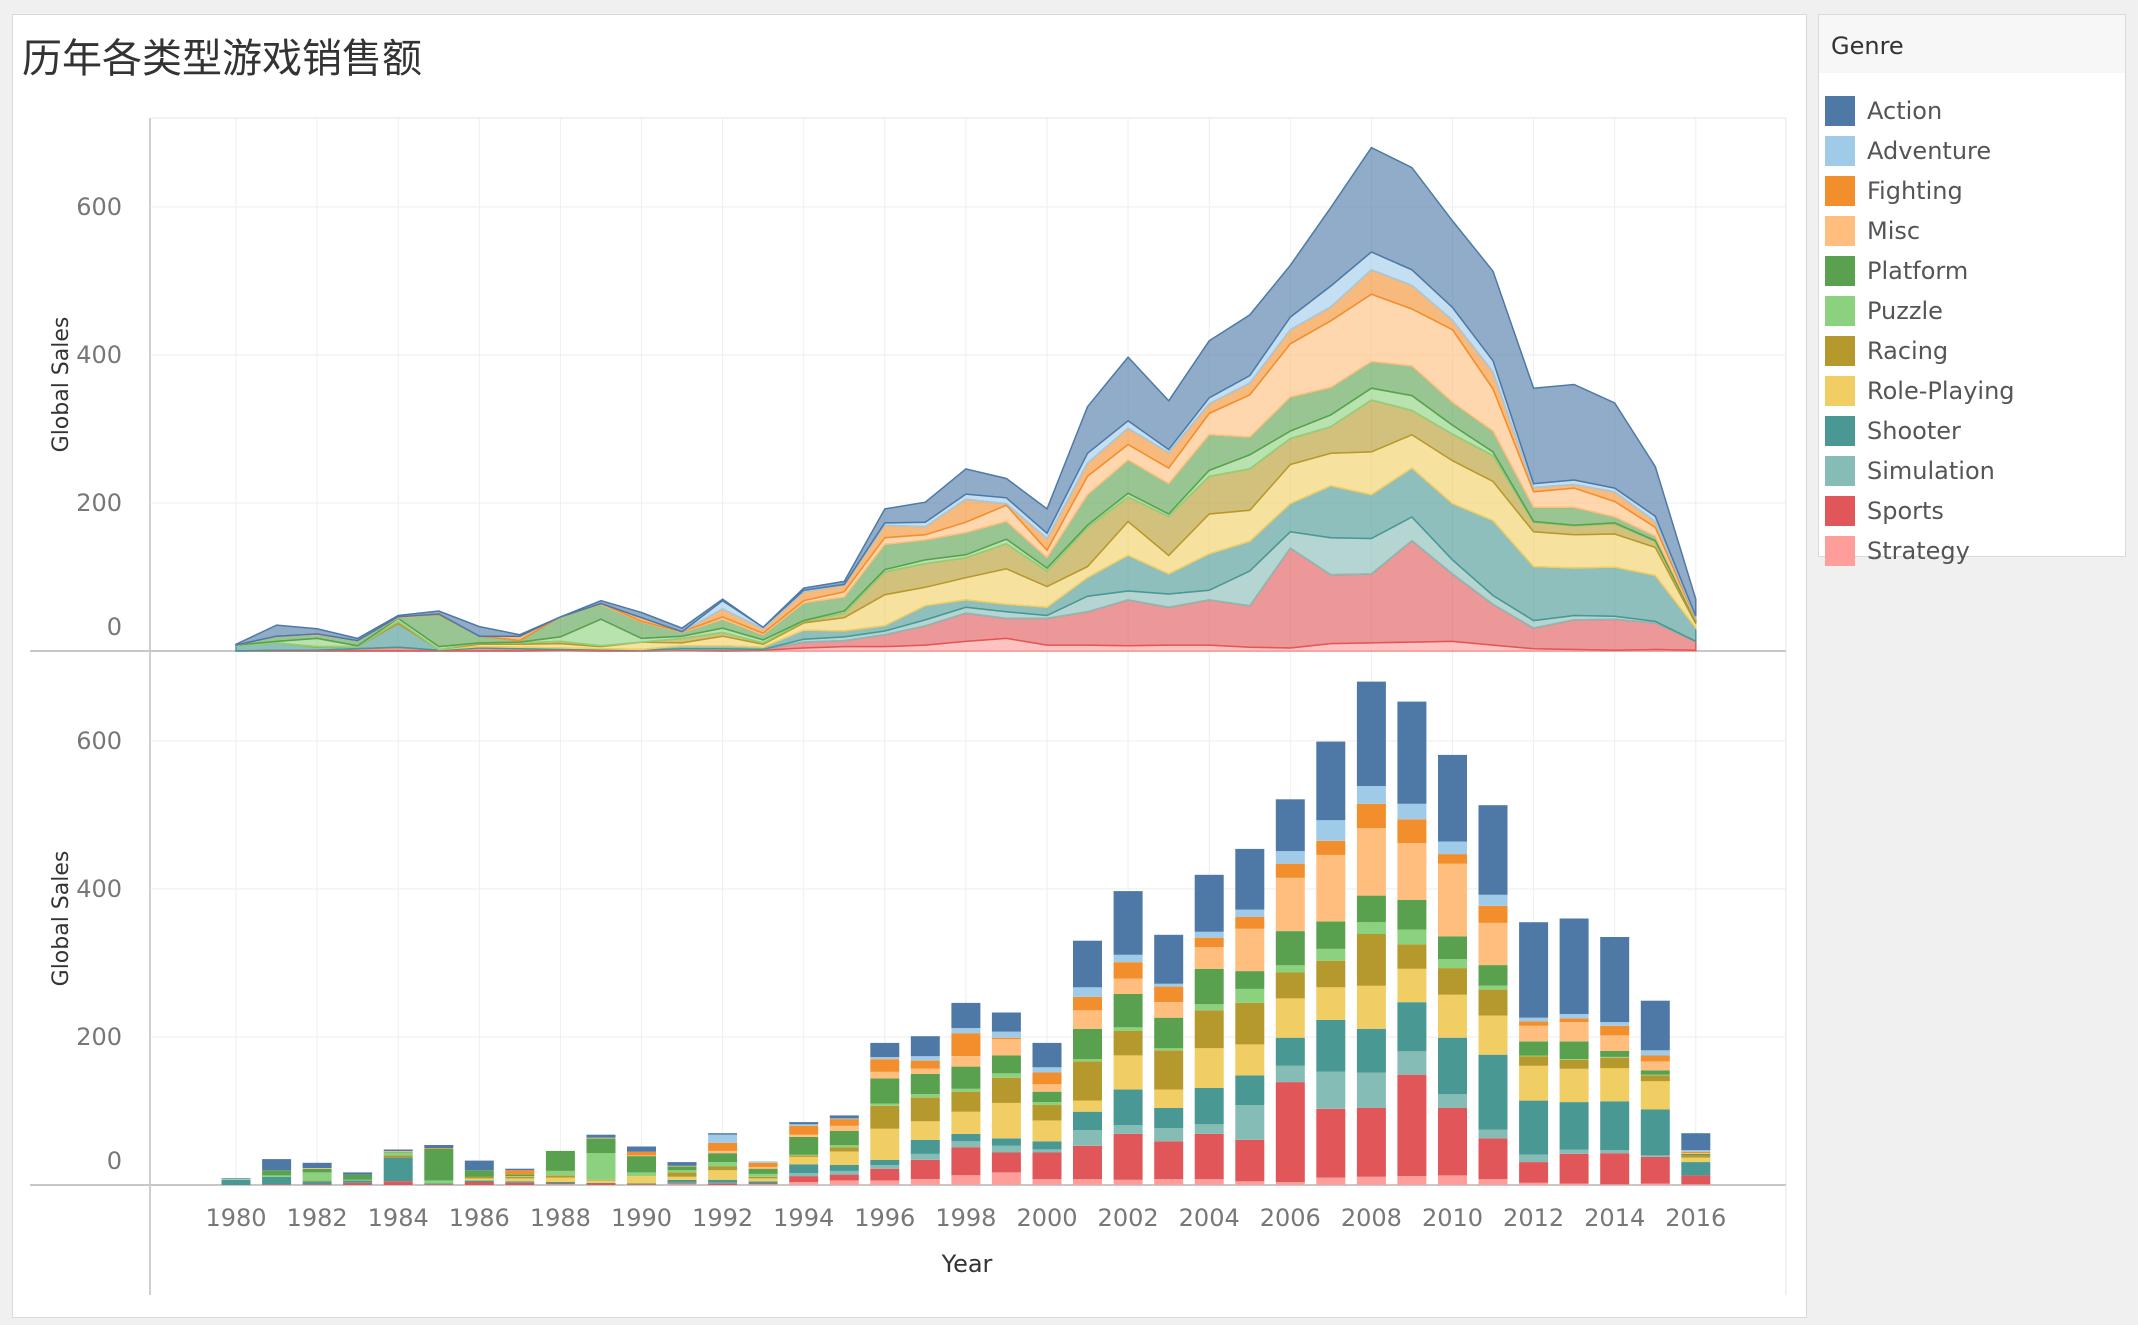 The width and height of the screenshot is (2138, 1325). What do you see at coordinates (682, 1178) in the screenshot?
I see `bar-segment-role-playing-1991` at bounding box center [682, 1178].